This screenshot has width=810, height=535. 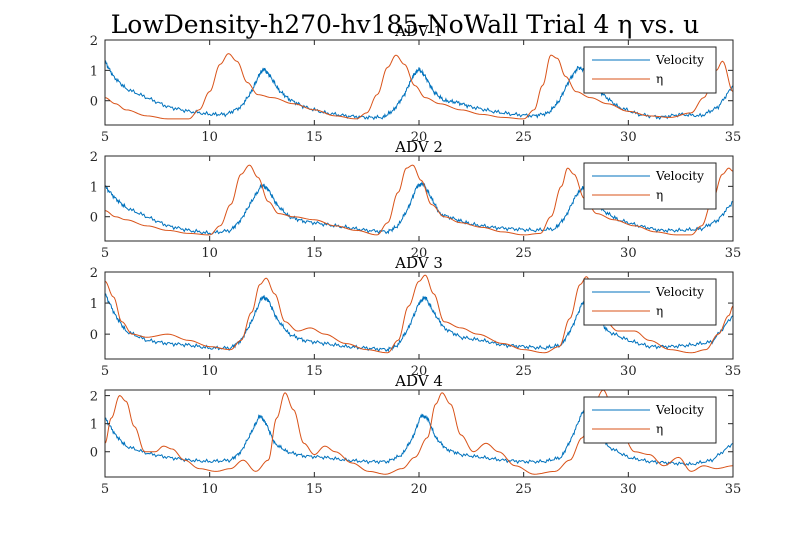 What do you see at coordinates (418, 263) in the screenshot?
I see `subplot-title: ADV 3` at bounding box center [418, 263].